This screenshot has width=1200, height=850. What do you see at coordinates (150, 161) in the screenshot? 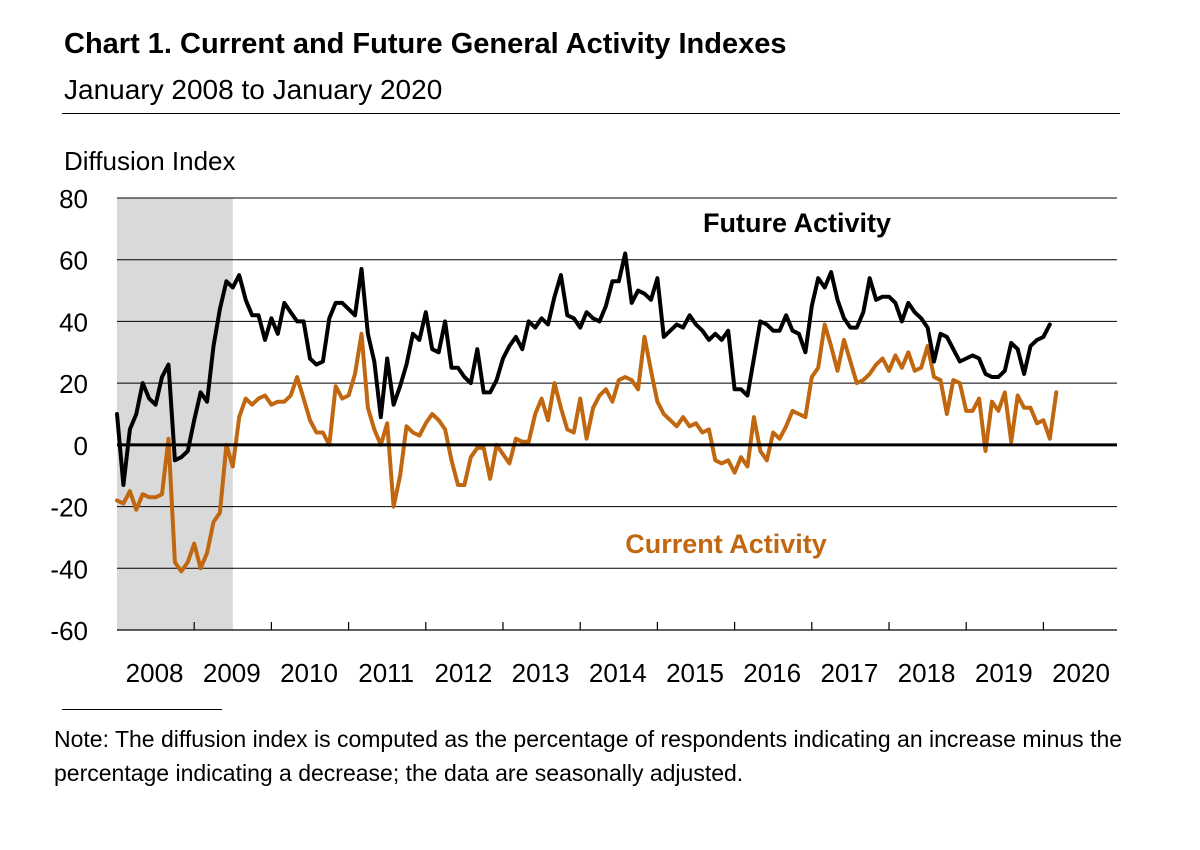
I see `y-axis-label: Diffusion Index` at bounding box center [150, 161].